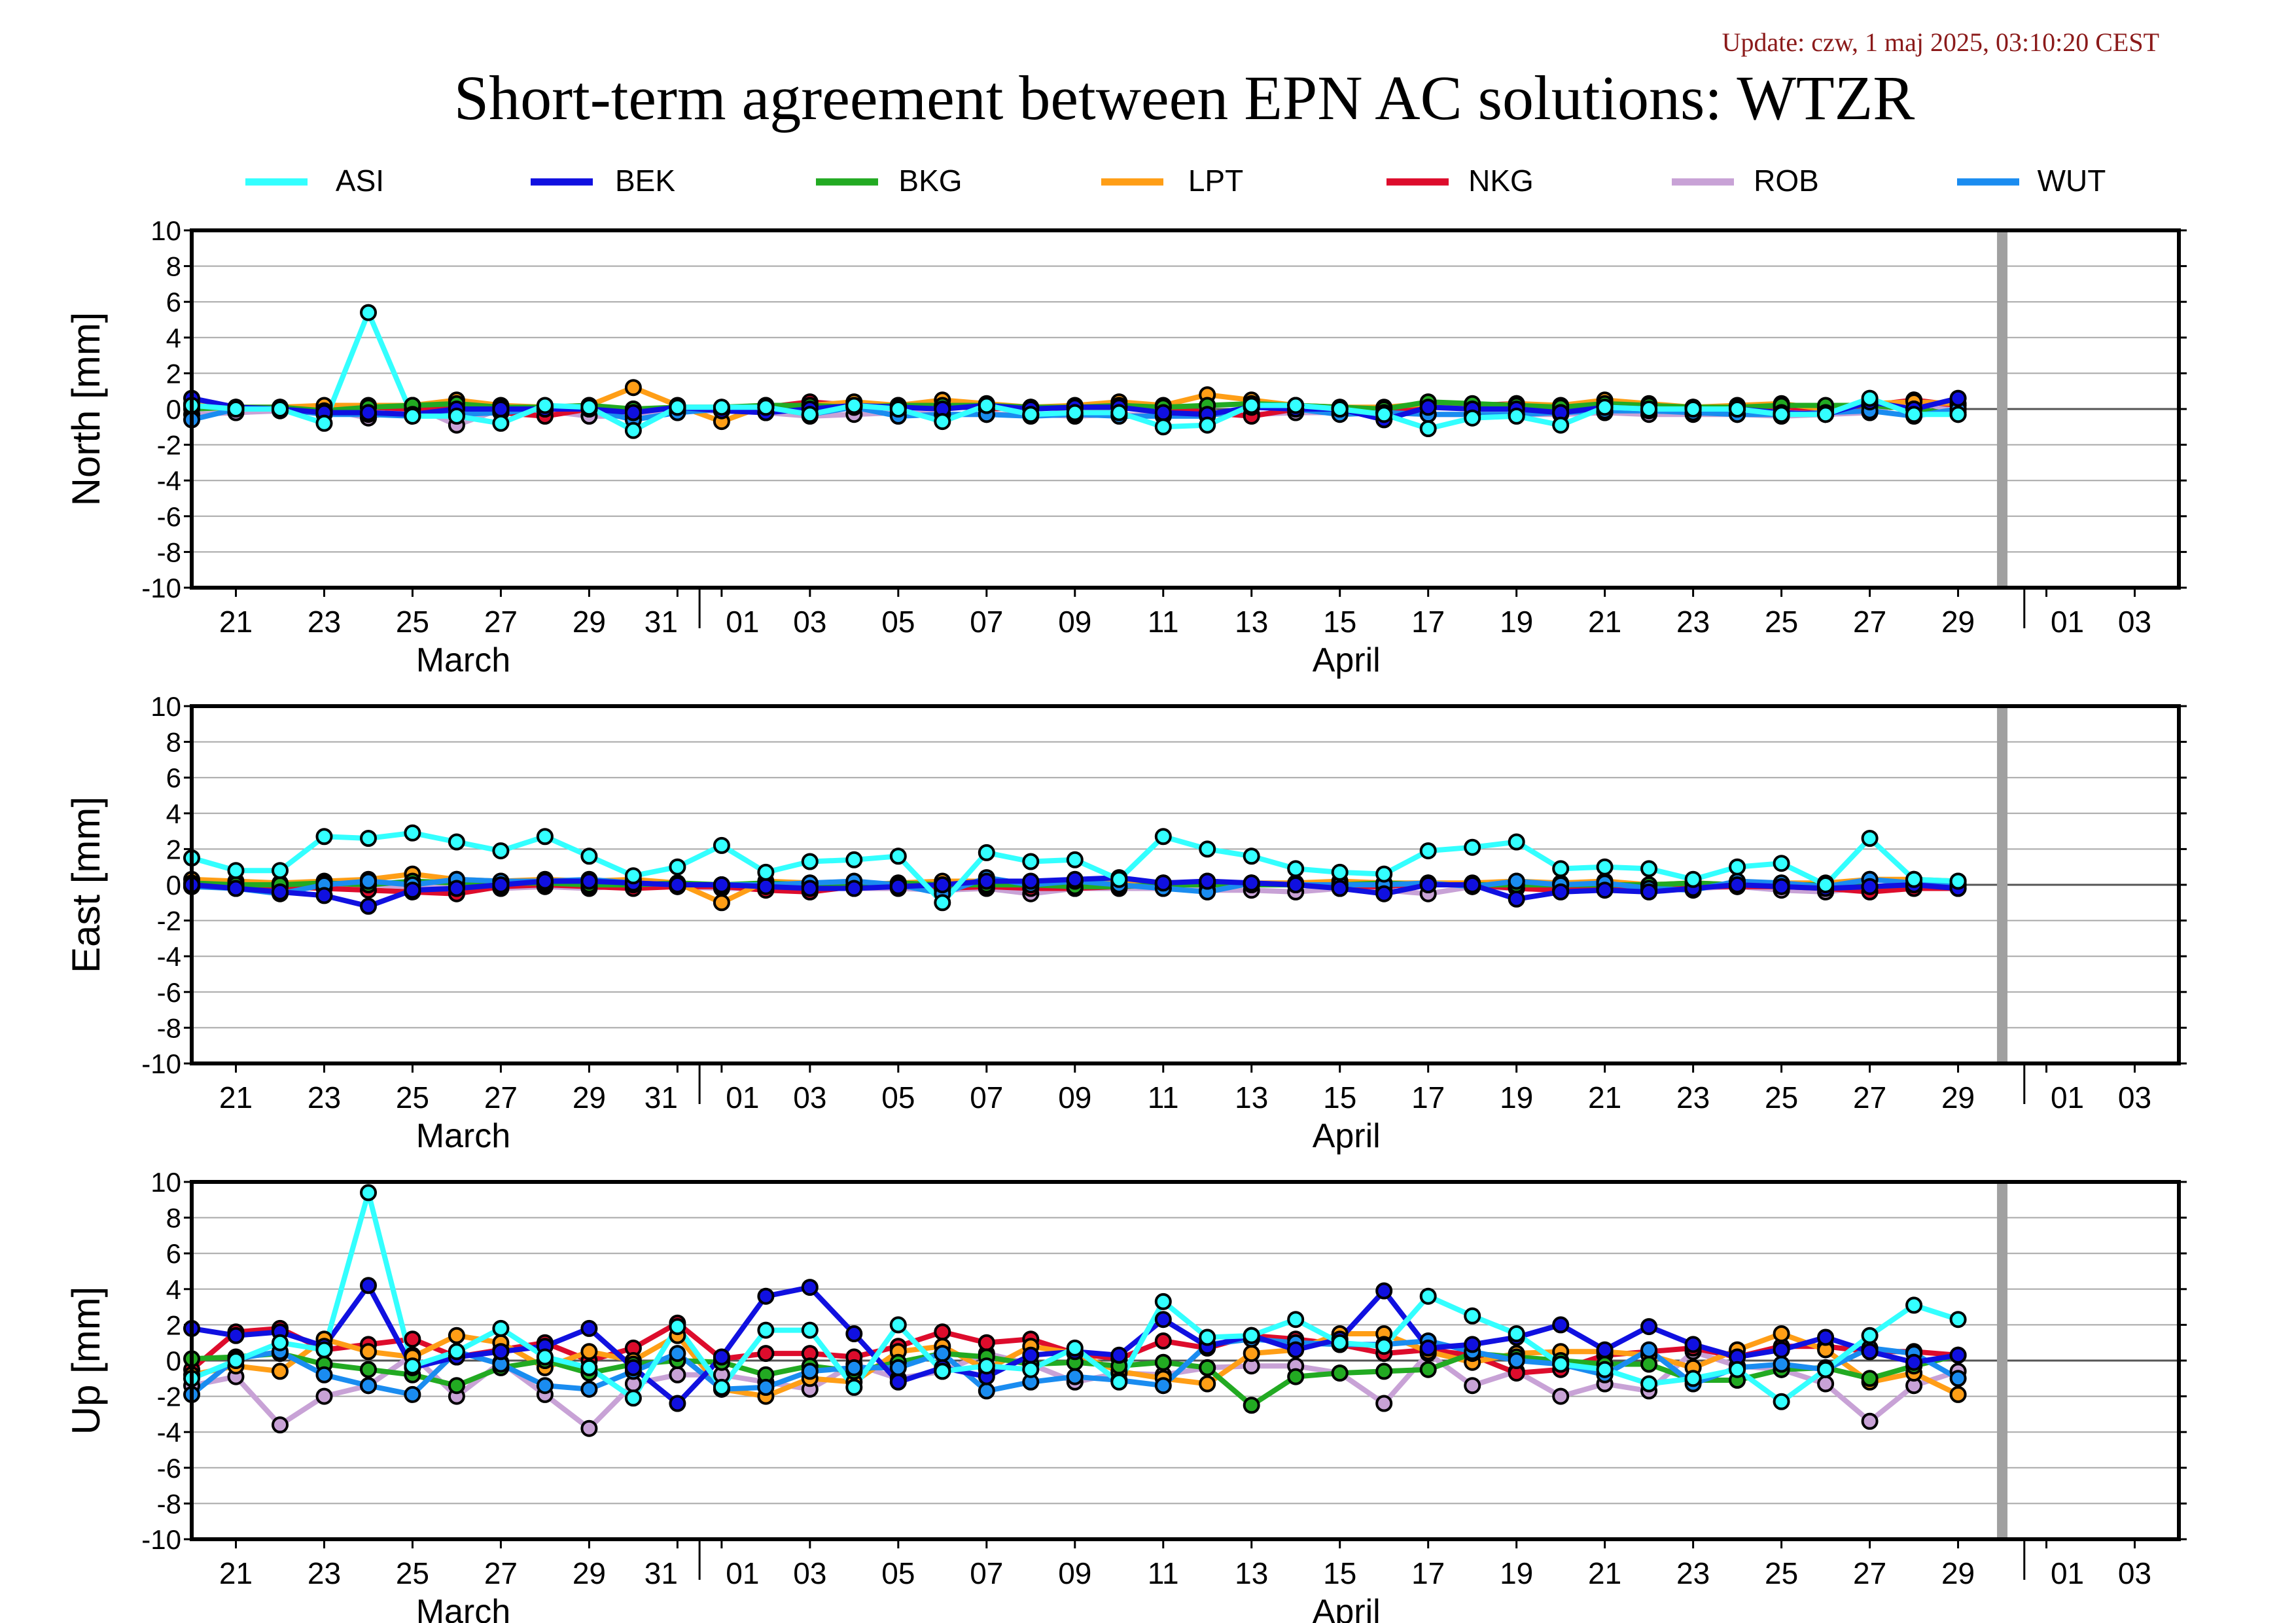 This screenshot has width=2296, height=1623. What do you see at coordinates (987, 1573) in the screenshot?
I see `x-tick-label: 07` at bounding box center [987, 1573].